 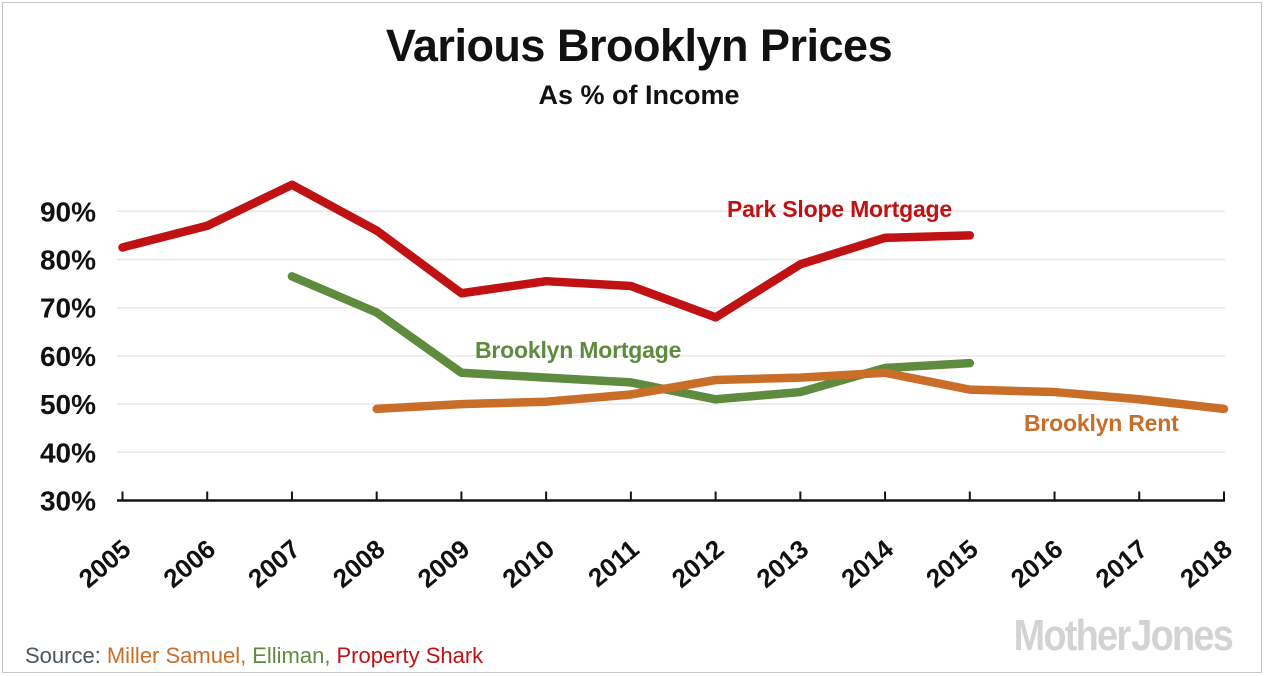 What do you see at coordinates (68, 404) in the screenshot?
I see `y-axis-label: 50%` at bounding box center [68, 404].